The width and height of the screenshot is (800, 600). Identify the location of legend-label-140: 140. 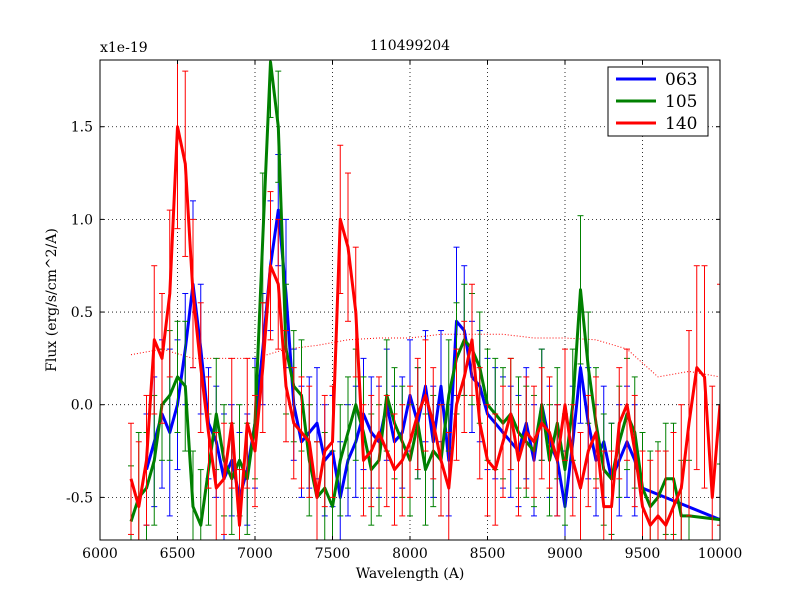
(681, 124).